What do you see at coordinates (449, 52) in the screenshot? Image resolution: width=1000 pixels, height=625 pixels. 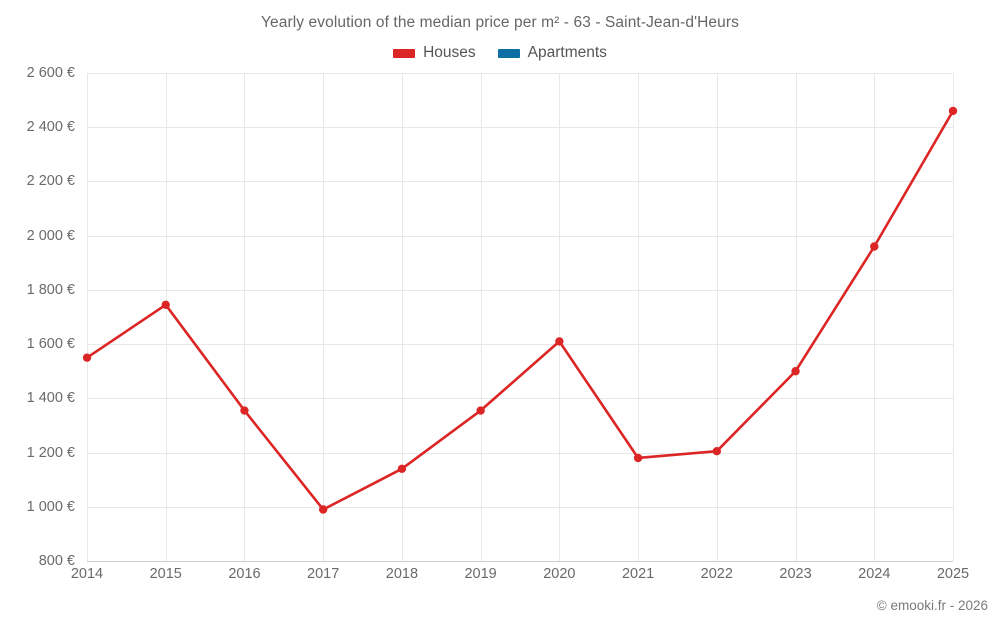 I see `legend-label-houses: Houses` at bounding box center [449, 52].